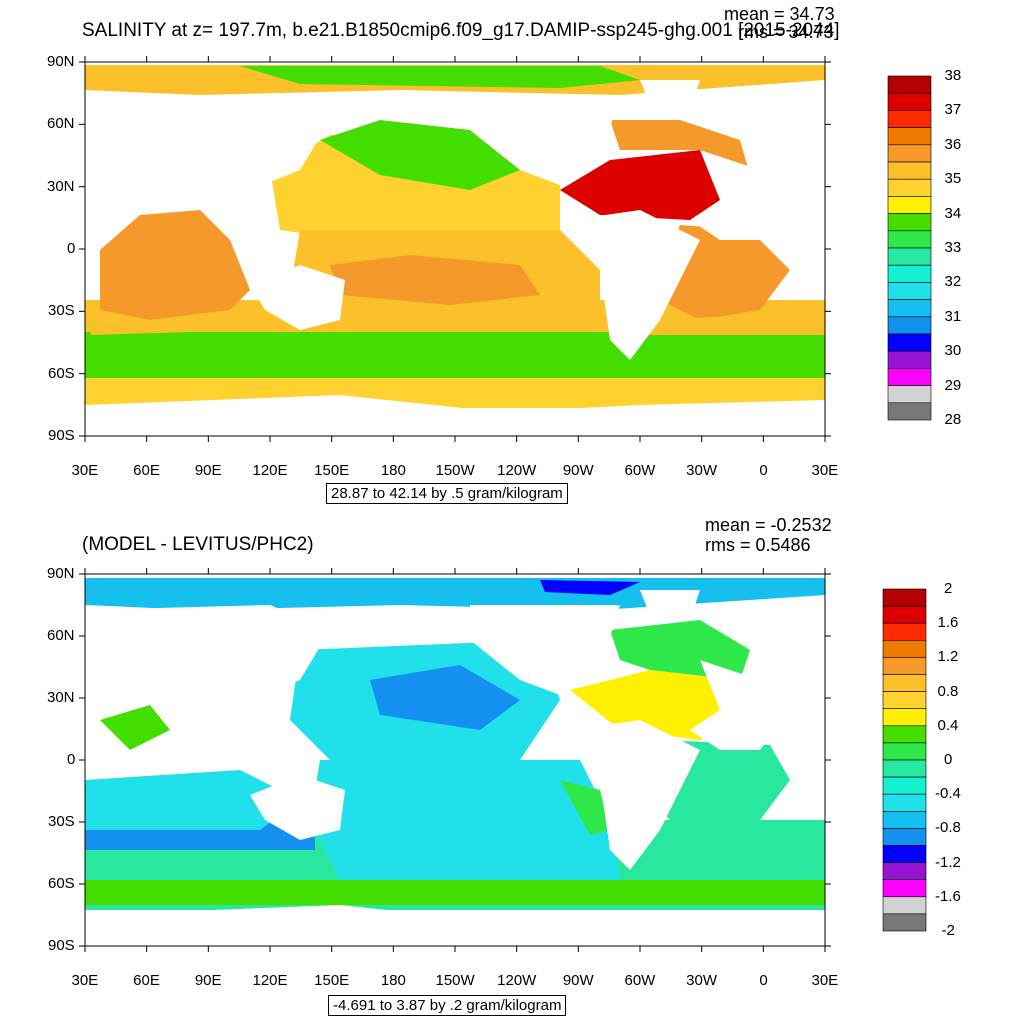  Describe the element at coordinates (198, 544) in the screenshot. I see `bottom-panel-title: (MODEL - LEVITUS/PHC2)` at that location.